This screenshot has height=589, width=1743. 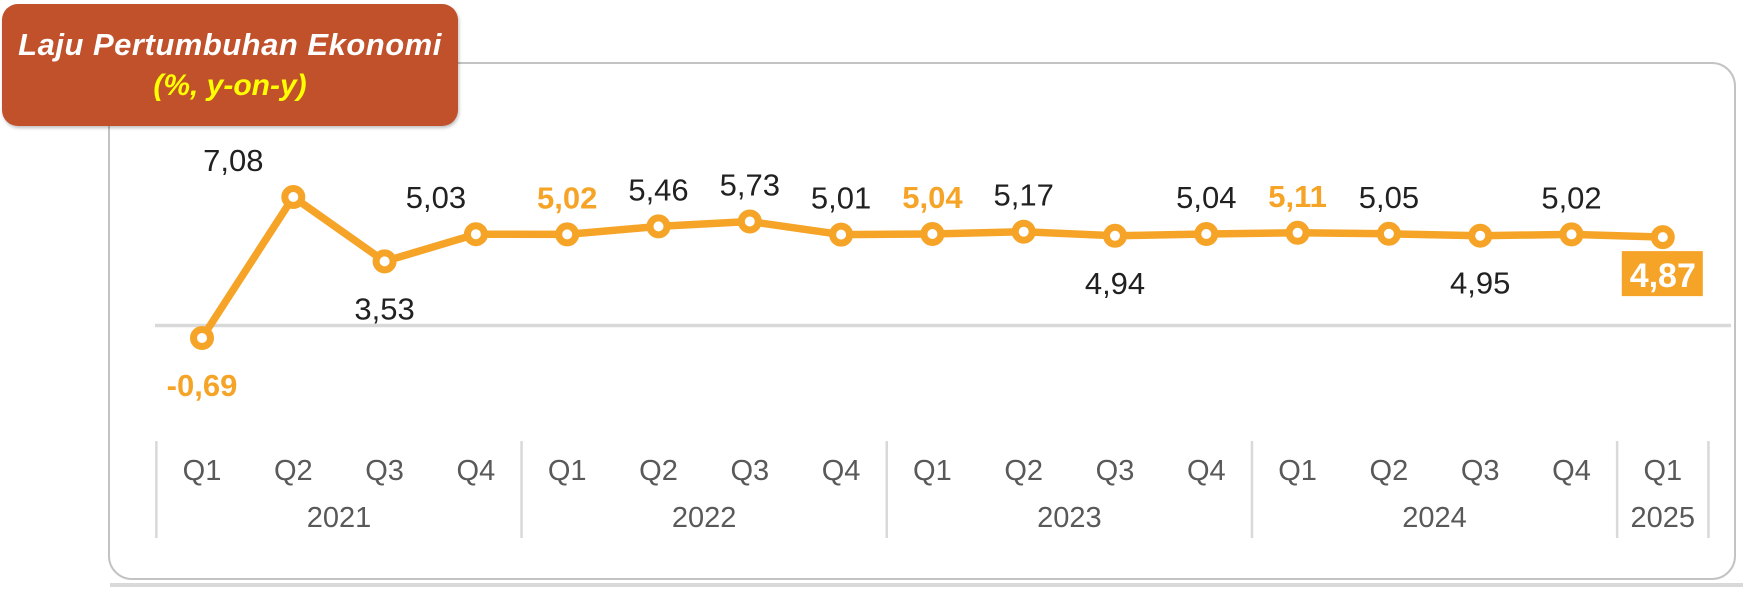 I want to click on data-point-label: 4,95, so click(x=1480, y=283).